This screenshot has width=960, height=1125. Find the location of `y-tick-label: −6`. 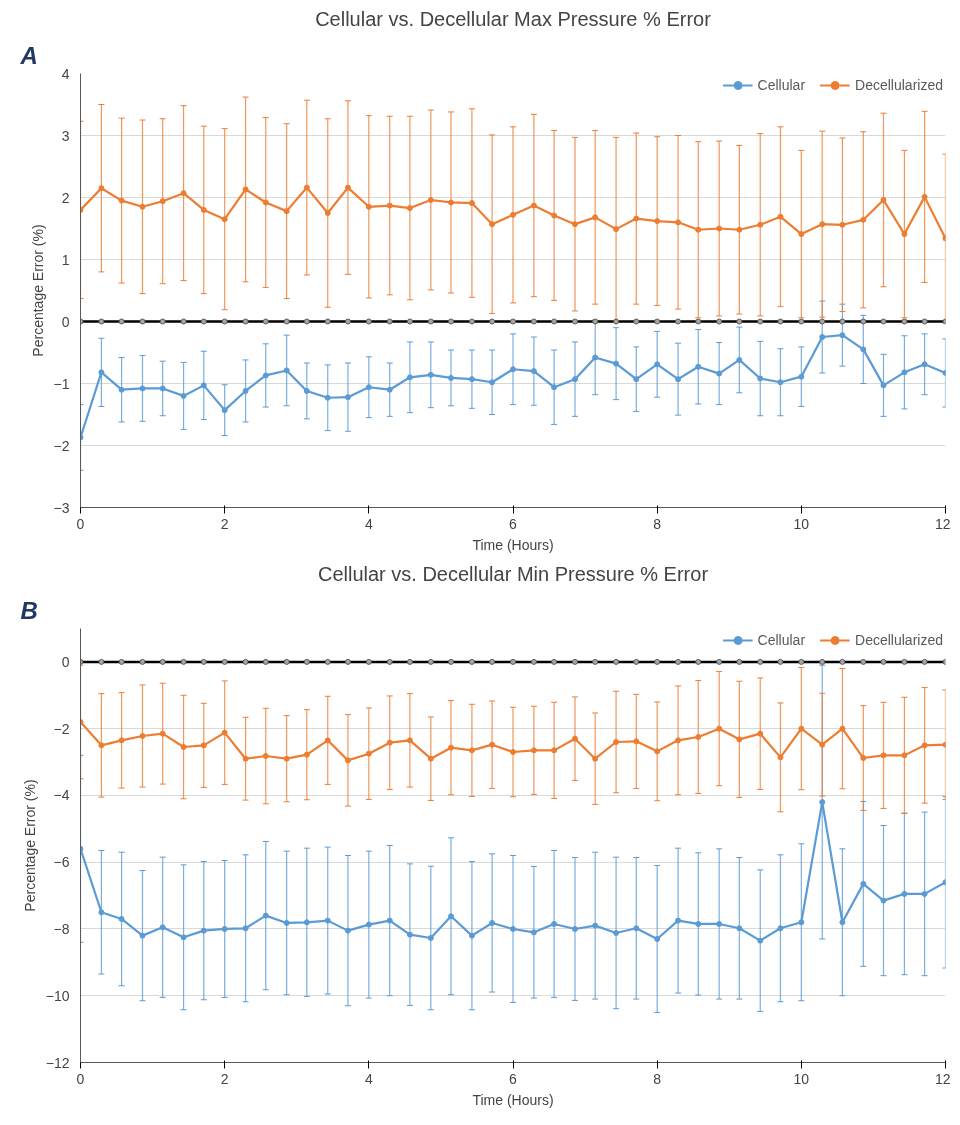

y-tick-label: −6 is located at coordinates (61, 862).